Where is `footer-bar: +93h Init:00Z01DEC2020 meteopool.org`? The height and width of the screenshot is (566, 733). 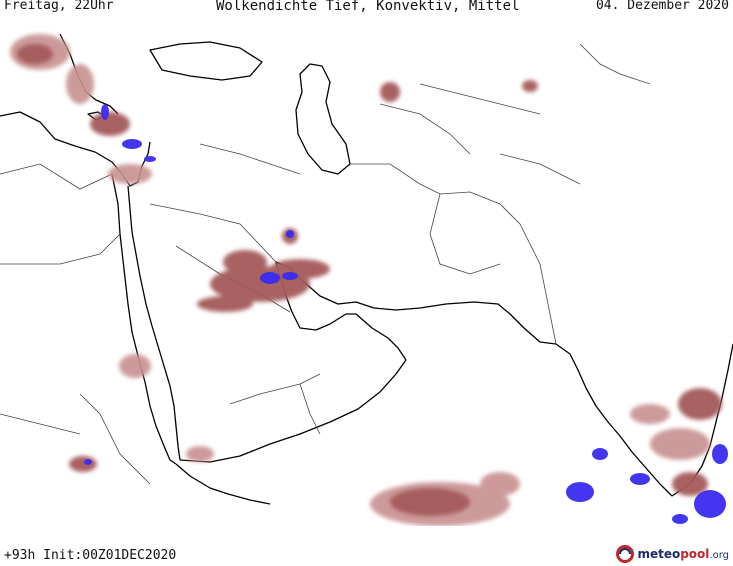 footer-bar: +93h Init:00Z01DEC2020 meteopool.org is located at coordinates (366, 546).